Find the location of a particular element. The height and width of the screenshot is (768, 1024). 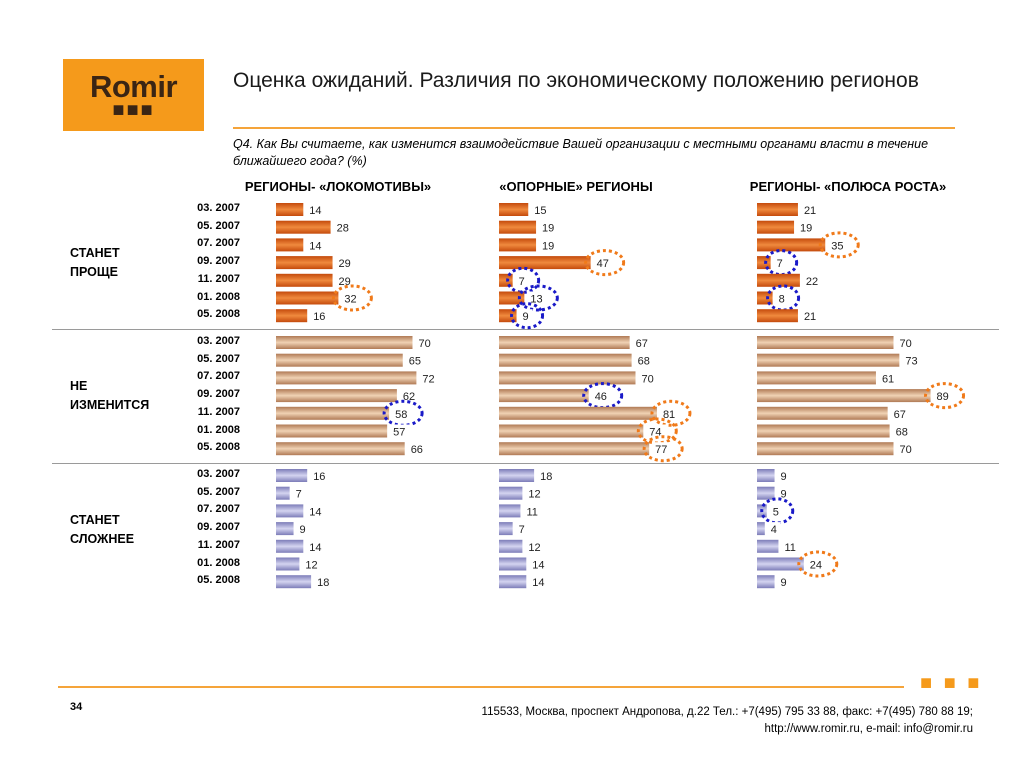

value-label: 72 is located at coordinates (428, 379).